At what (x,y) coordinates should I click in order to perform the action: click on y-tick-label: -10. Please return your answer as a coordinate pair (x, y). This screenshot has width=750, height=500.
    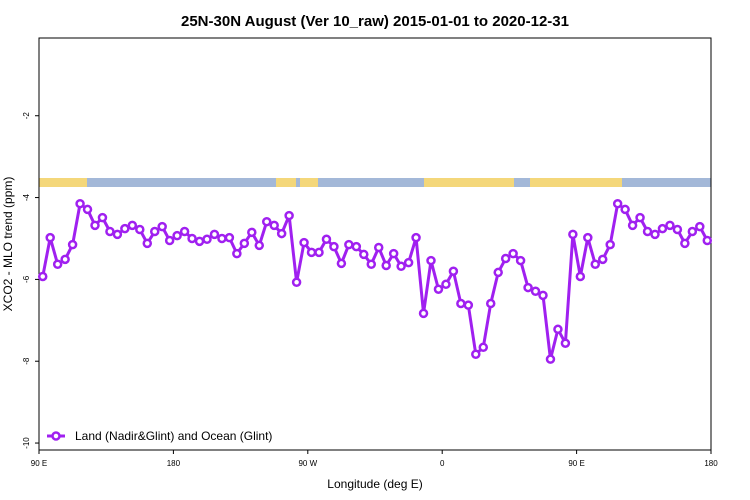
    Looking at the image, I should click on (26, 443).